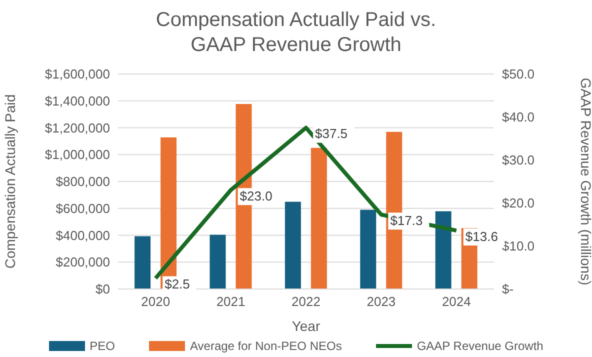 The height and width of the screenshot is (357, 592). Describe the element at coordinates (77, 128) in the screenshot. I see `y-tick-label: $1,200,000` at that location.